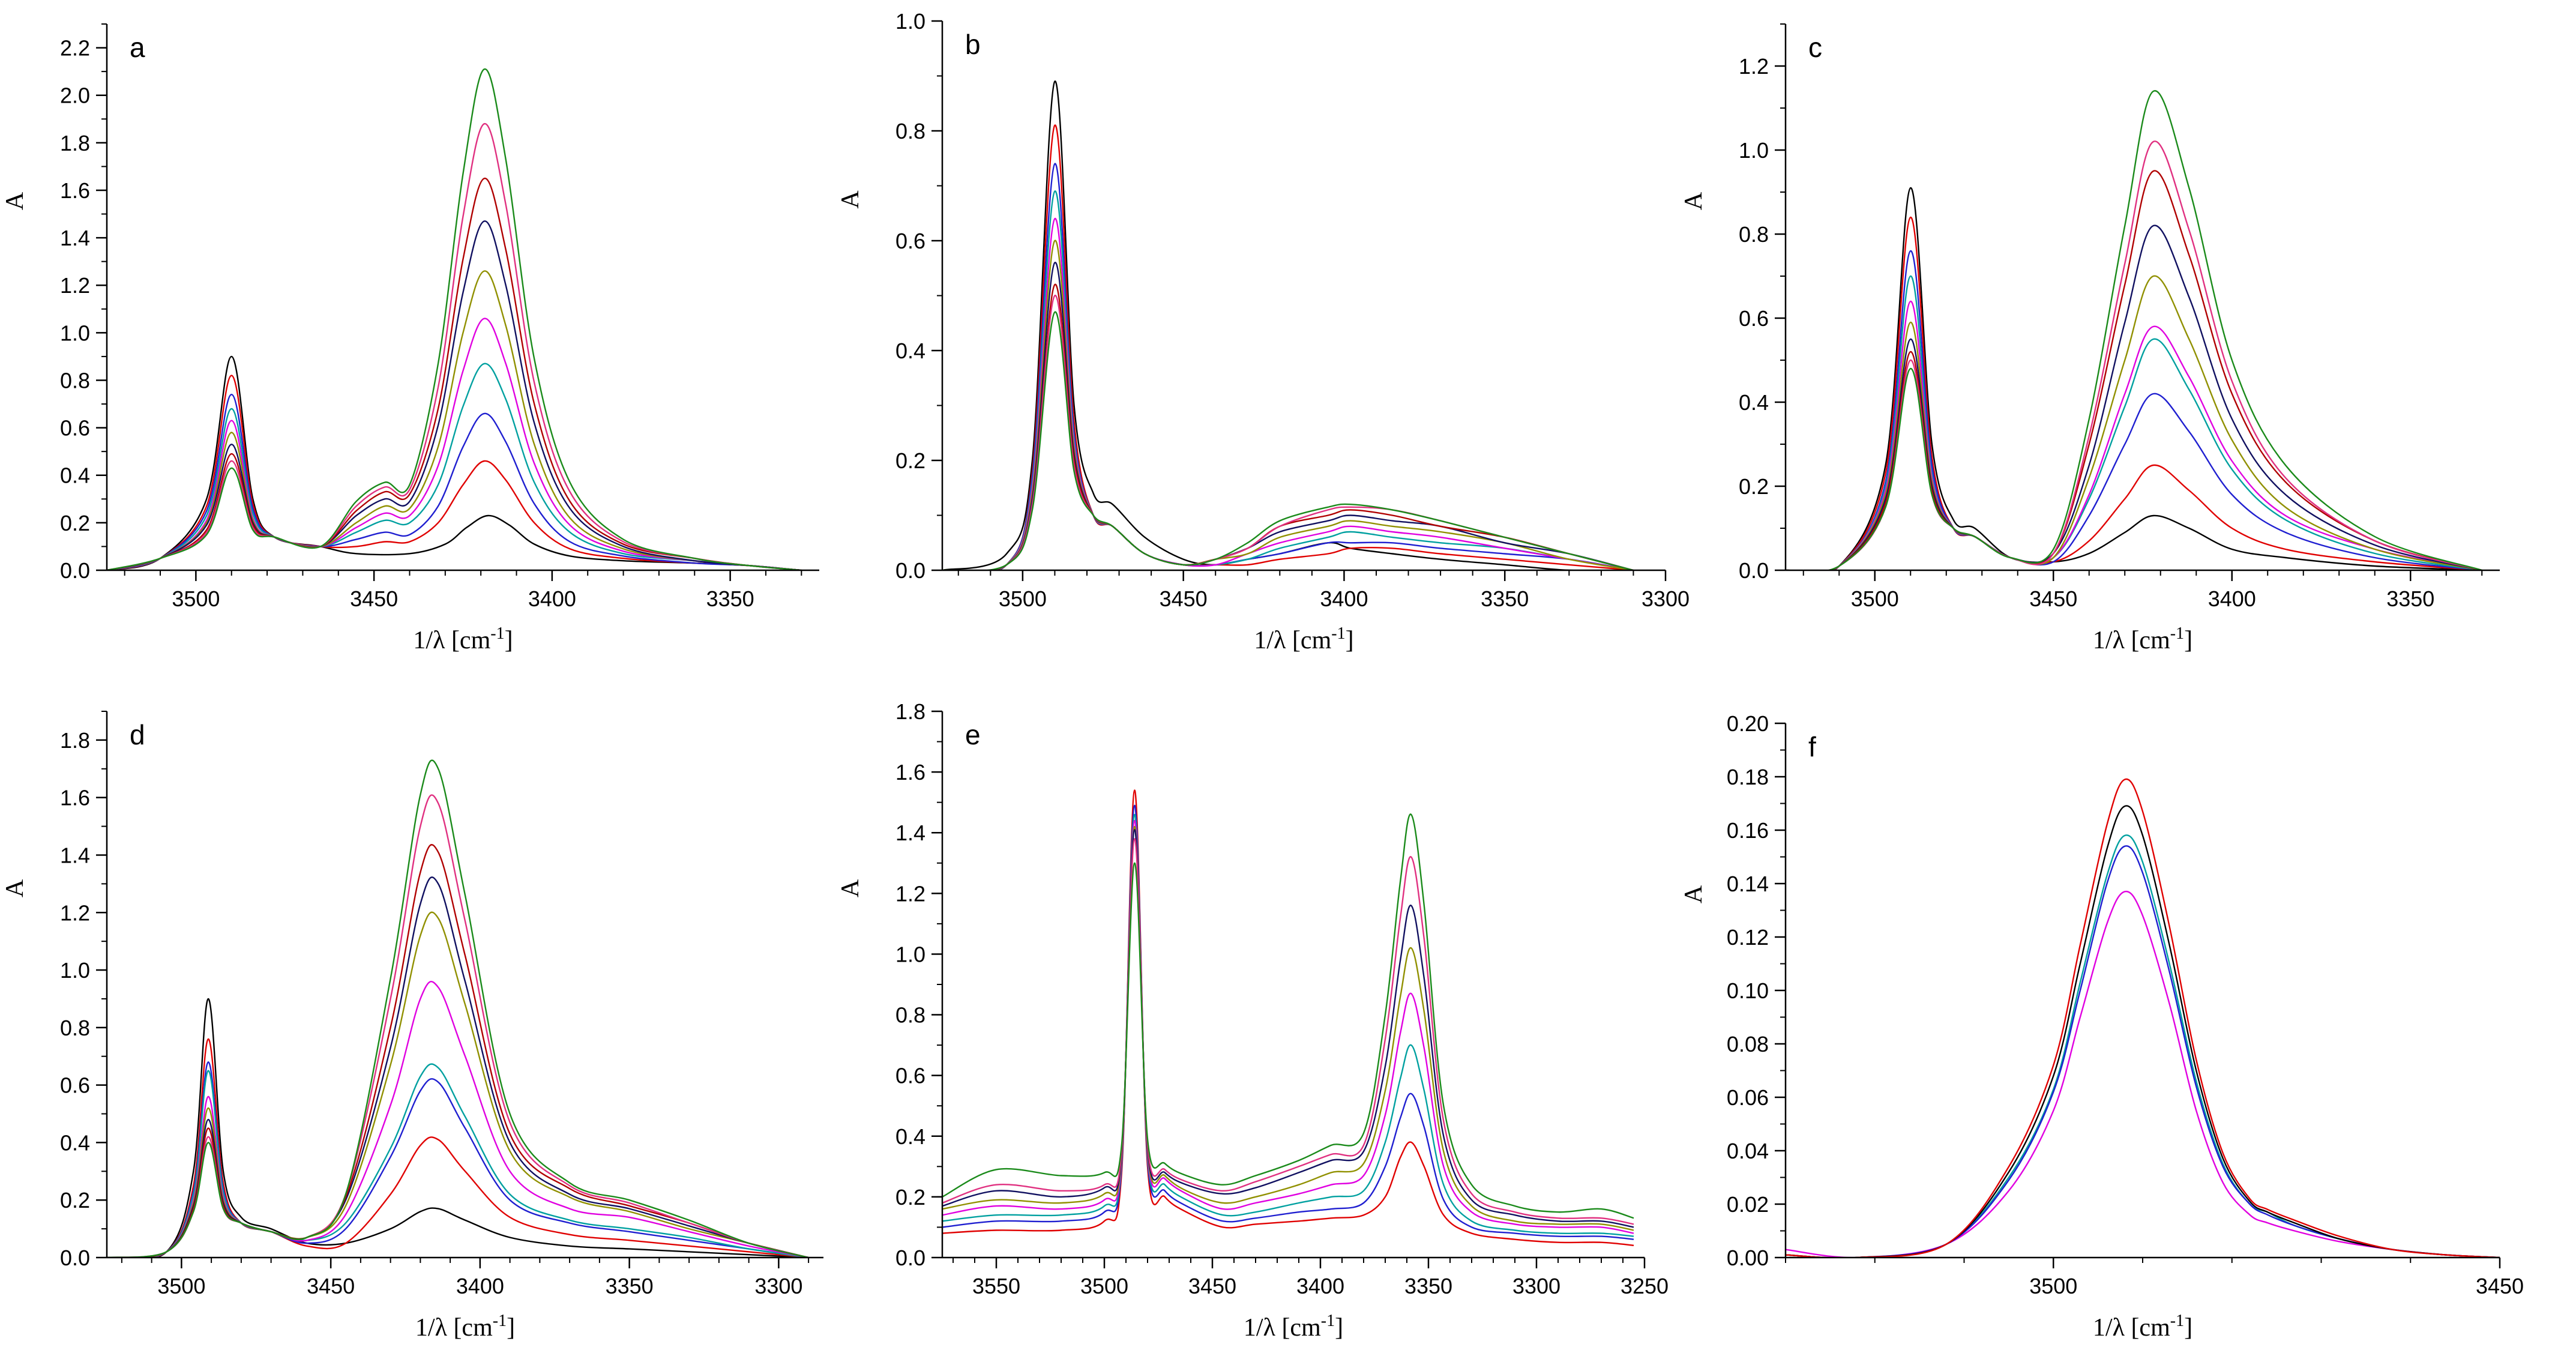 The height and width of the screenshot is (1362, 2576). What do you see at coordinates (1748, 777) in the screenshot?
I see `y-tick-label: 0.18` at bounding box center [1748, 777].